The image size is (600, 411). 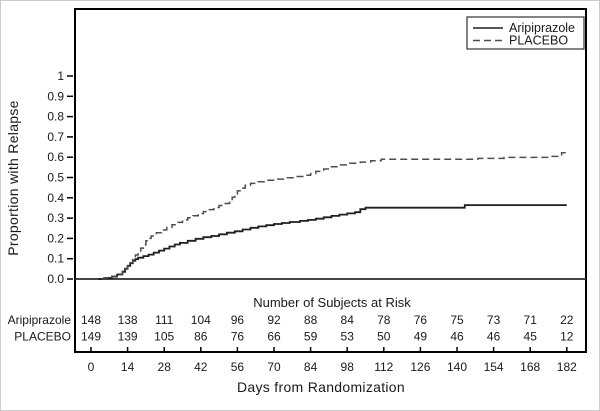 What do you see at coordinates (55, 157) in the screenshot?
I see `y-tick-label: 0.6` at bounding box center [55, 157].